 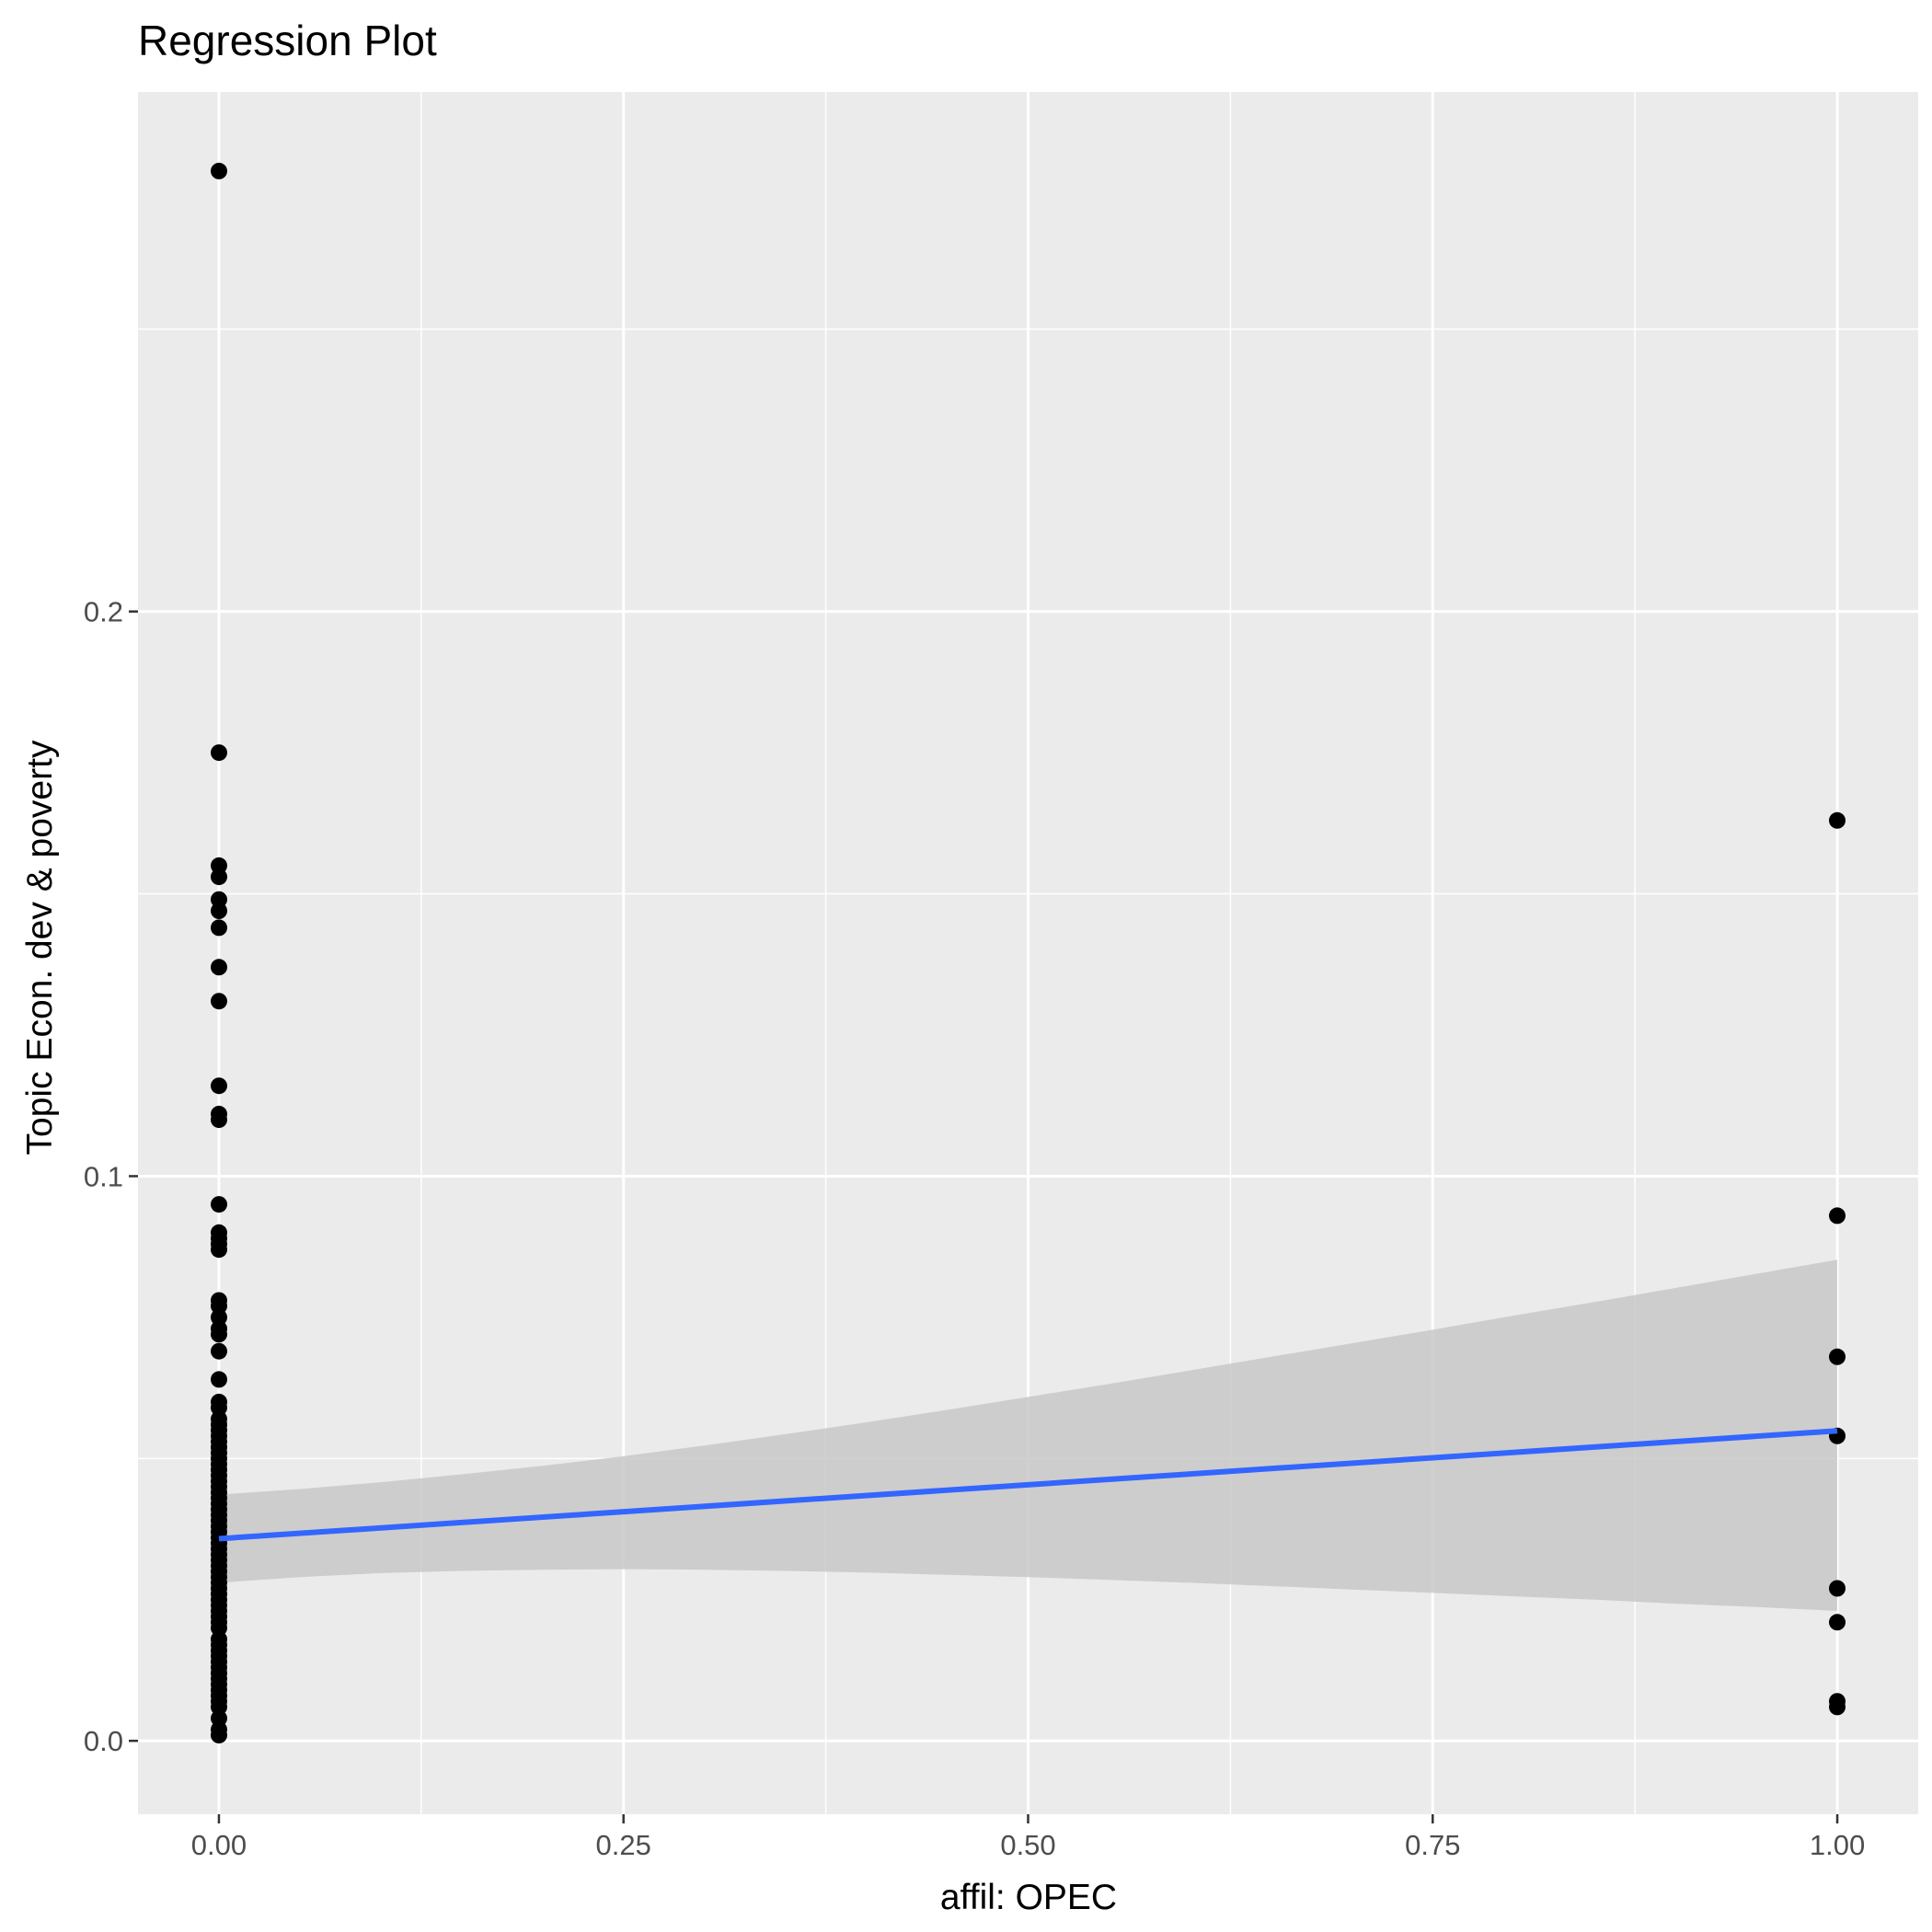 I want to click on x-axis-title: affil: OPEC, so click(x=1028, y=1897).